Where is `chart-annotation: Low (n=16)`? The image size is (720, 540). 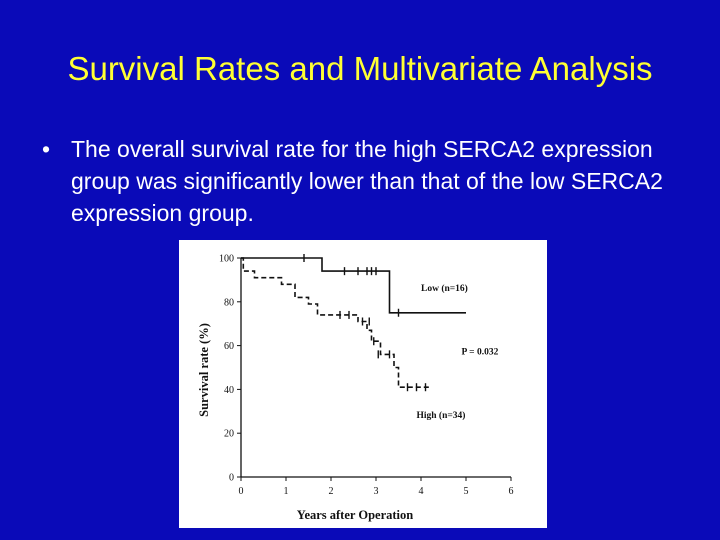 chart-annotation: Low (n=16) is located at coordinates (444, 288).